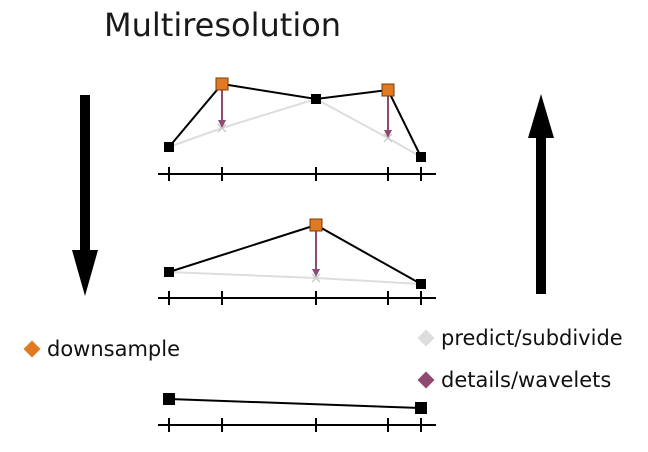 This screenshot has width=648, height=452. I want to click on level-coarse, so click(297, 412).